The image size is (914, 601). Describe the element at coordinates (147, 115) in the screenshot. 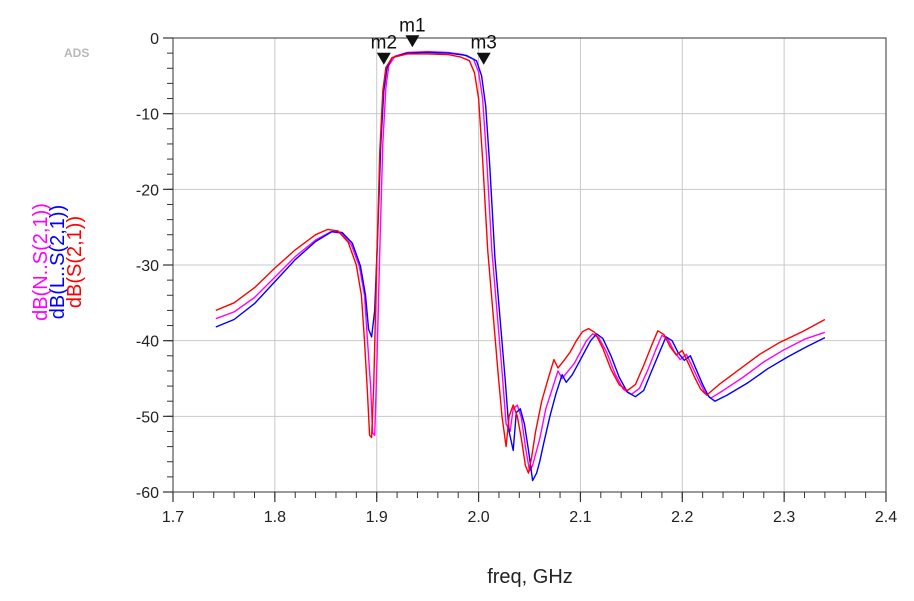

I see `y-tick-label: -10` at that location.